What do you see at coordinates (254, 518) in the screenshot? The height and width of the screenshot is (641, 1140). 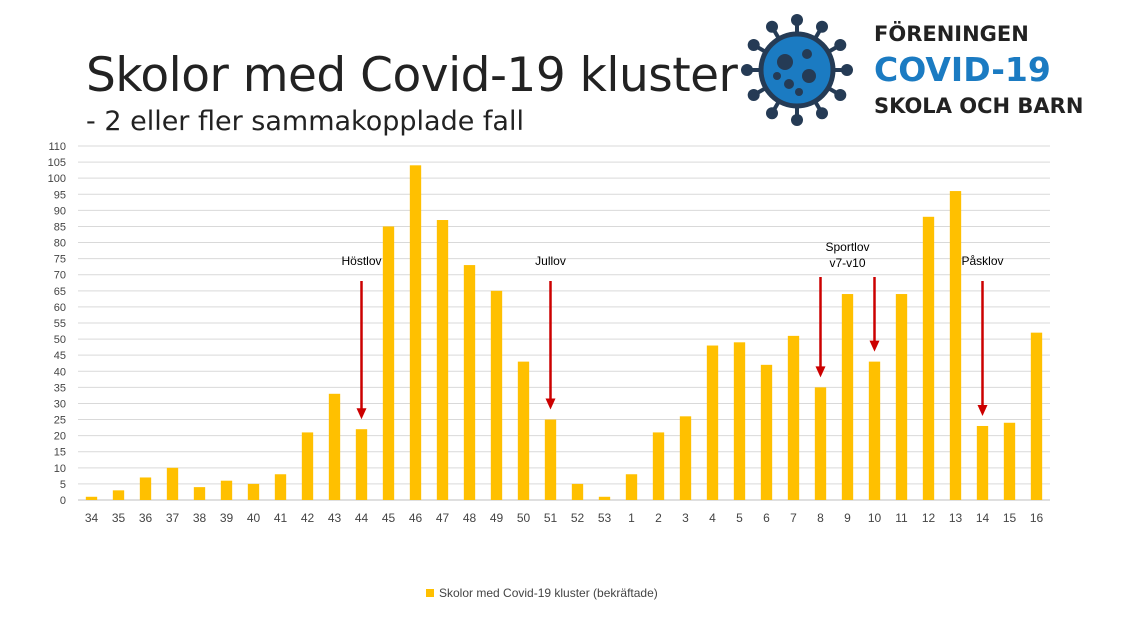 I see `x-tick-label: 40` at bounding box center [254, 518].